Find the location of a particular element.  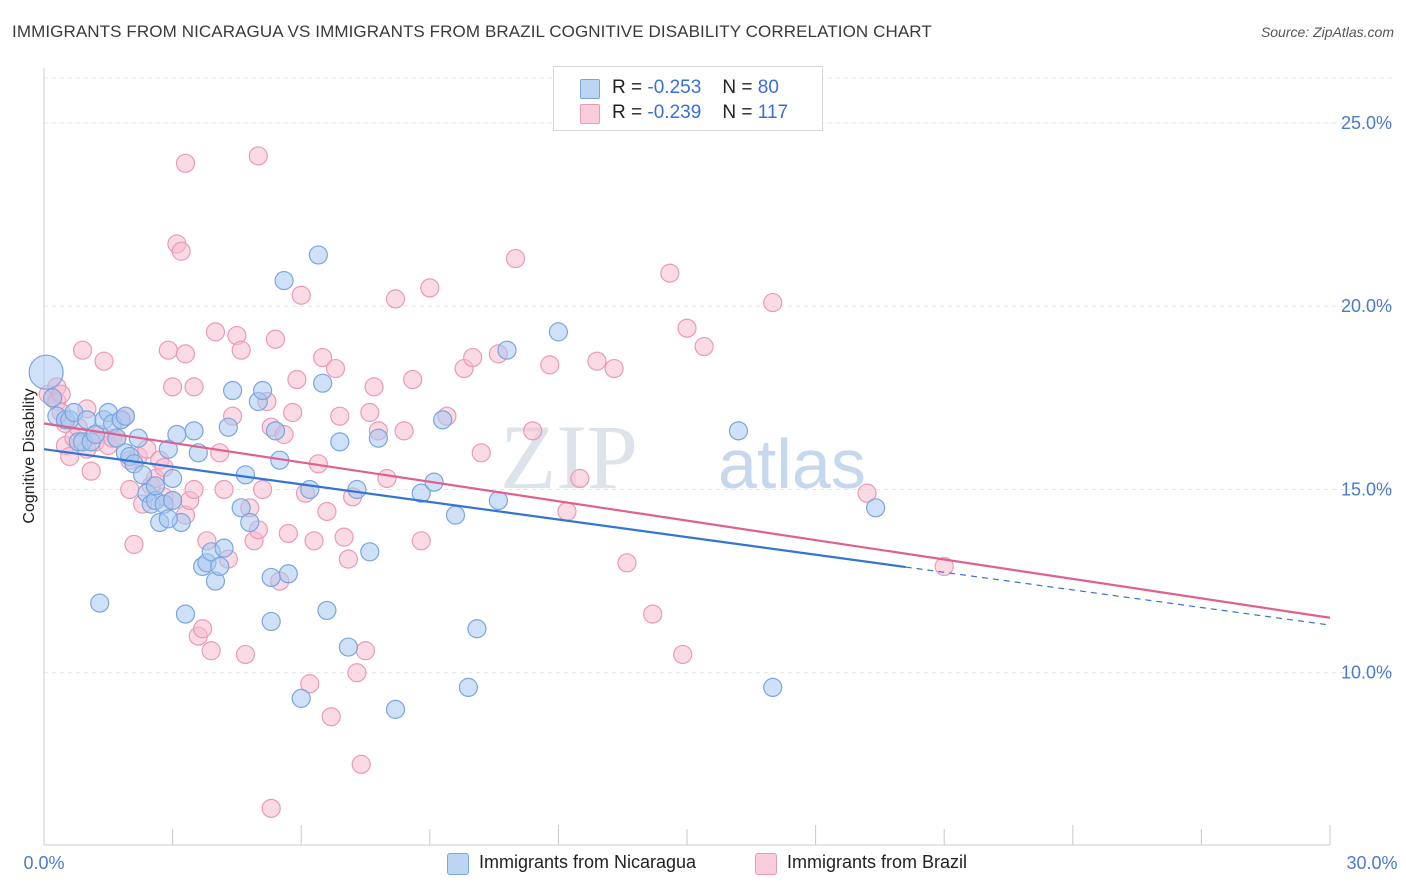

watermark-zip: ZIP is located at coordinates (569, 457).